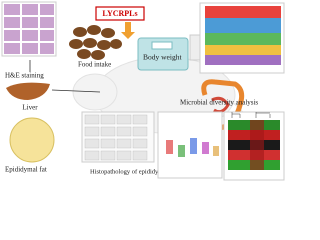  What do you see at coordinates (133, 171) in the screenshot?
I see `histo-label: Histopathology of epididymal fat` at bounding box center [133, 171].